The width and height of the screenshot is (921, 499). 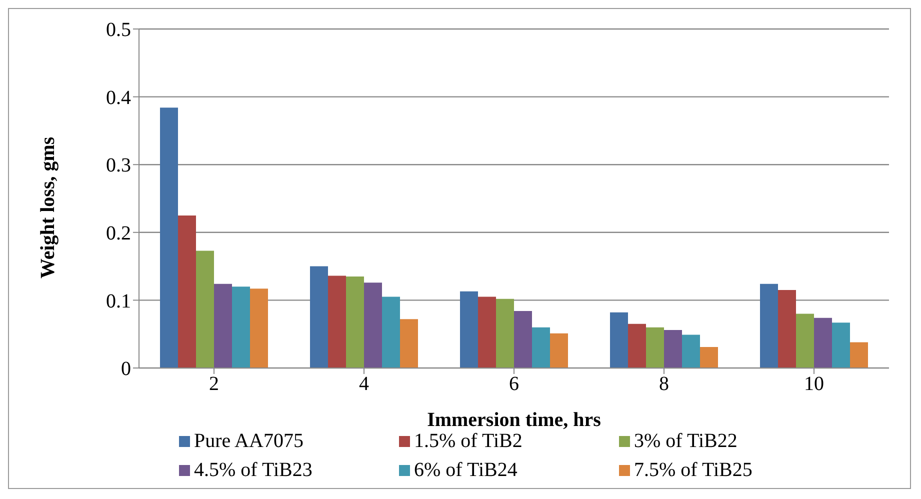 What do you see at coordinates (514, 384) in the screenshot?
I see `x-tick-label: 6` at bounding box center [514, 384].